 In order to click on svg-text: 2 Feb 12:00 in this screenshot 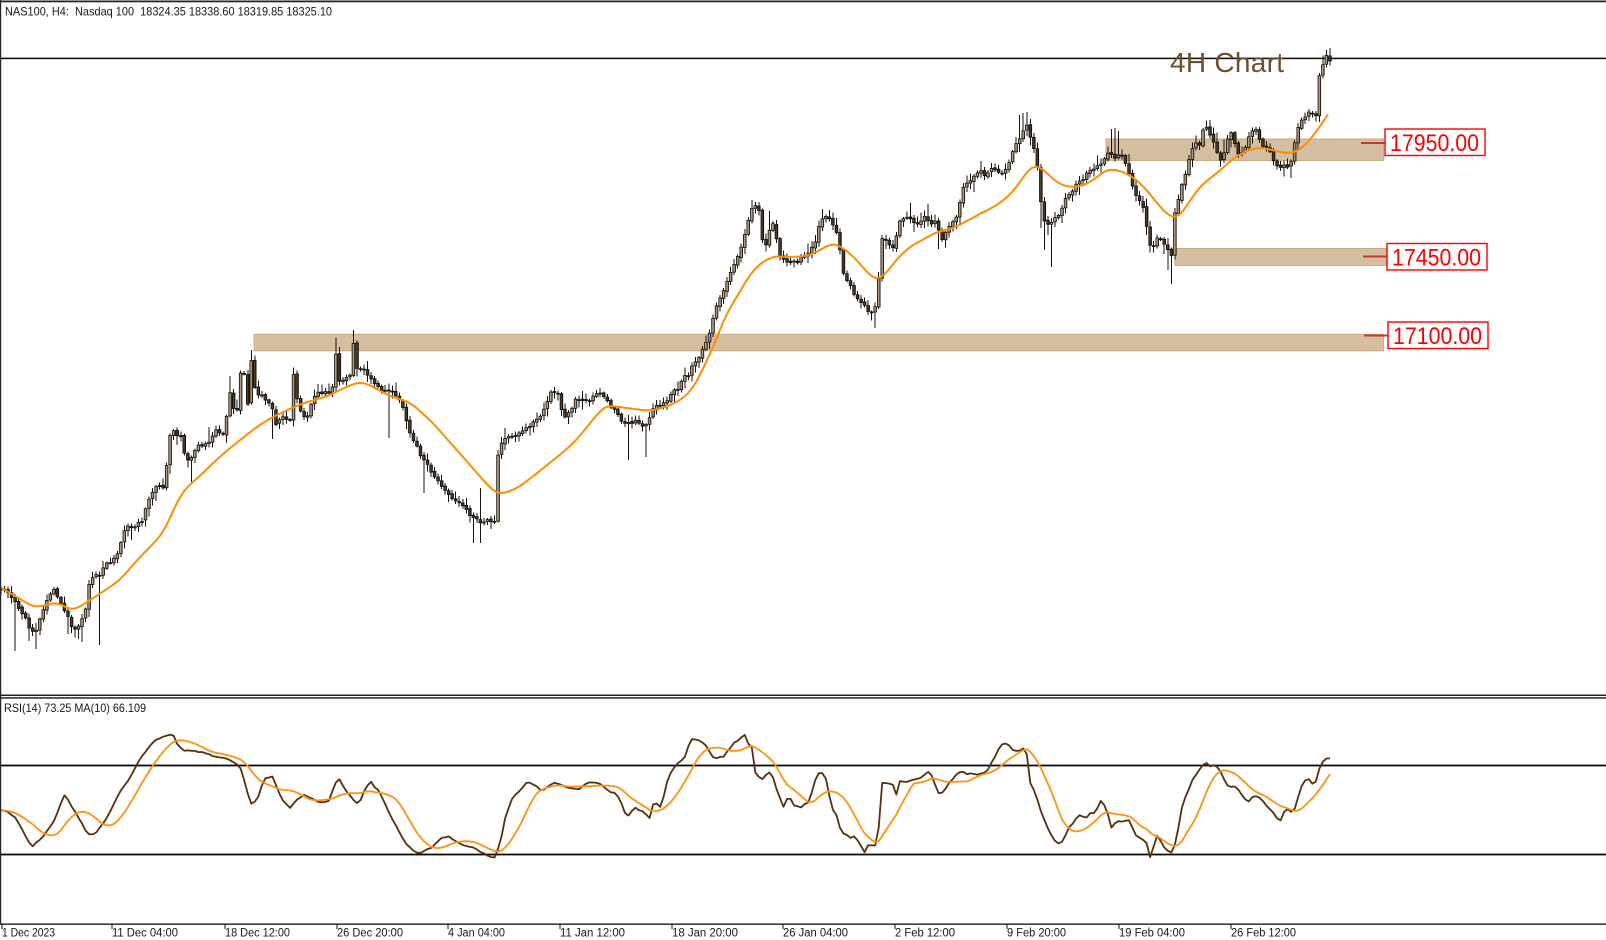, I will do `click(925, 934)`.